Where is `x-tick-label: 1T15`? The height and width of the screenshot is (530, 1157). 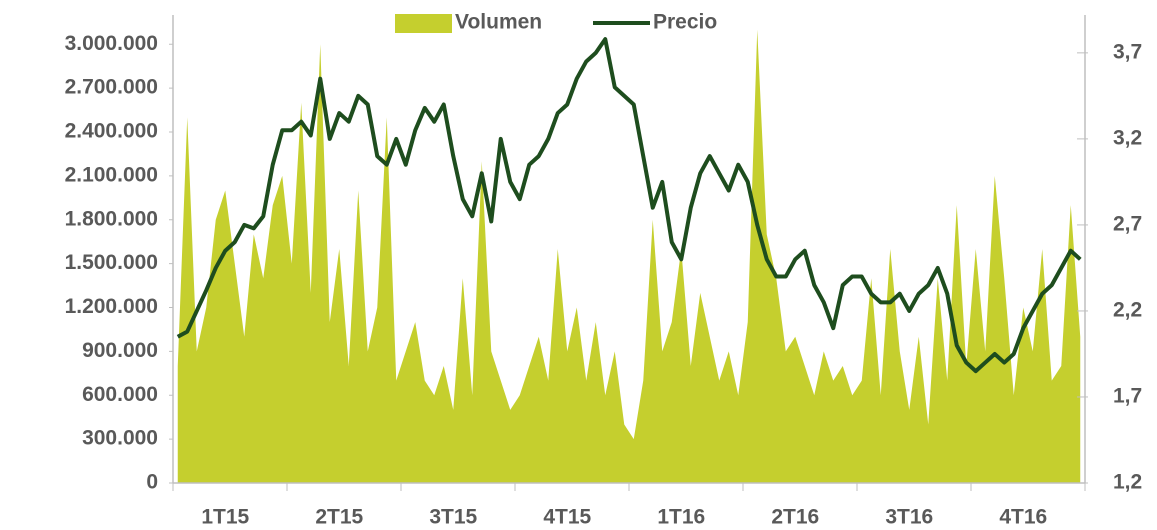
x-tick-label: 1T15 is located at coordinates (225, 517).